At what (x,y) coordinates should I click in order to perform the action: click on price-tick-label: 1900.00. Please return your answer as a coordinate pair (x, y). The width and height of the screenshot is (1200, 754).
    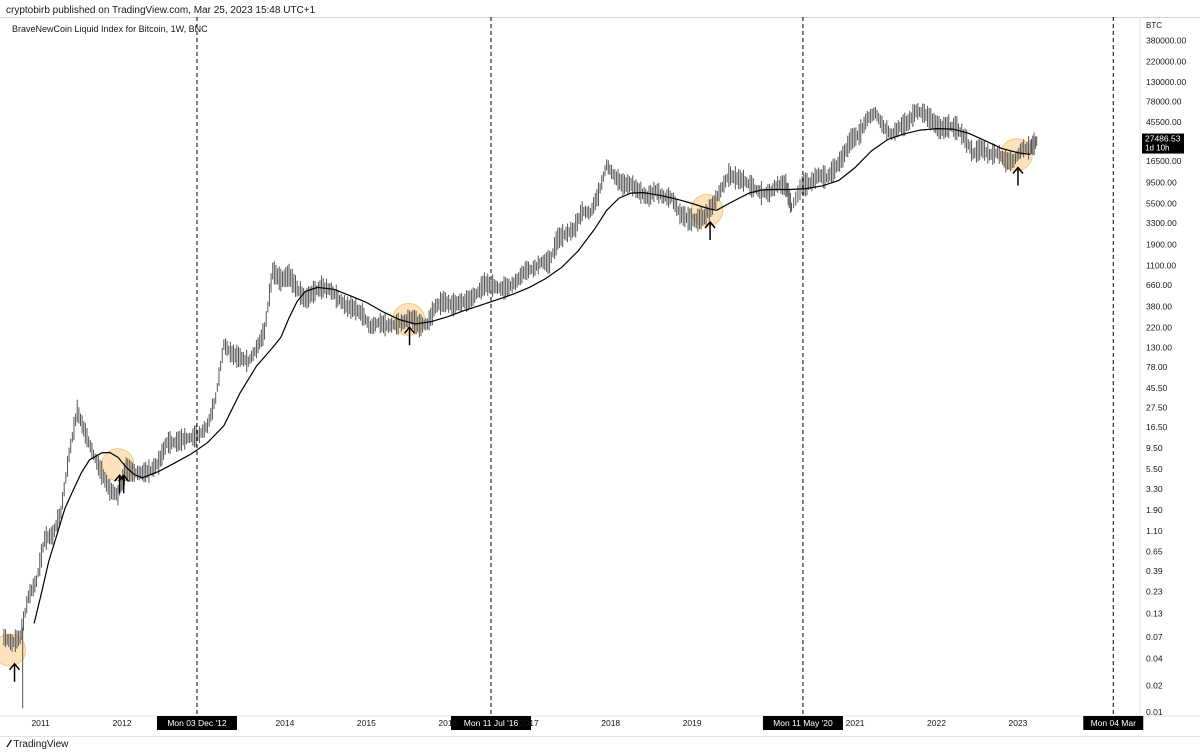
    Looking at the image, I should click on (1161, 244).